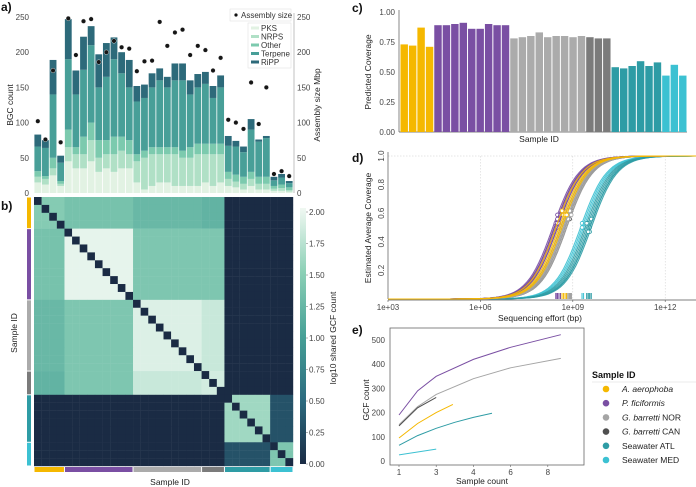 This screenshot has width=696, height=487. What do you see at coordinates (387, 132) in the screenshot?
I see `y-tick-label: 0.00` at bounding box center [387, 132].